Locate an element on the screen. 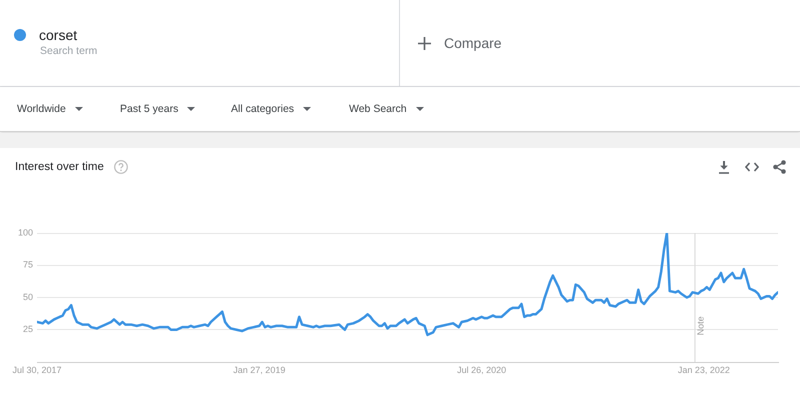  x-tick-label: Jan 23, 2022 is located at coordinates (704, 369).